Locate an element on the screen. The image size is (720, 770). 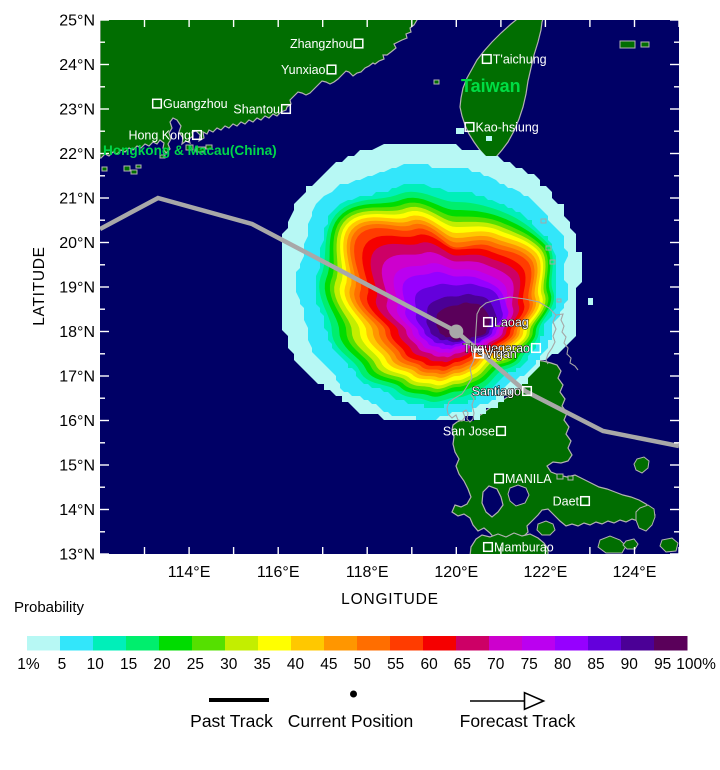
svg-text: 100% is located at coordinates (696, 664).